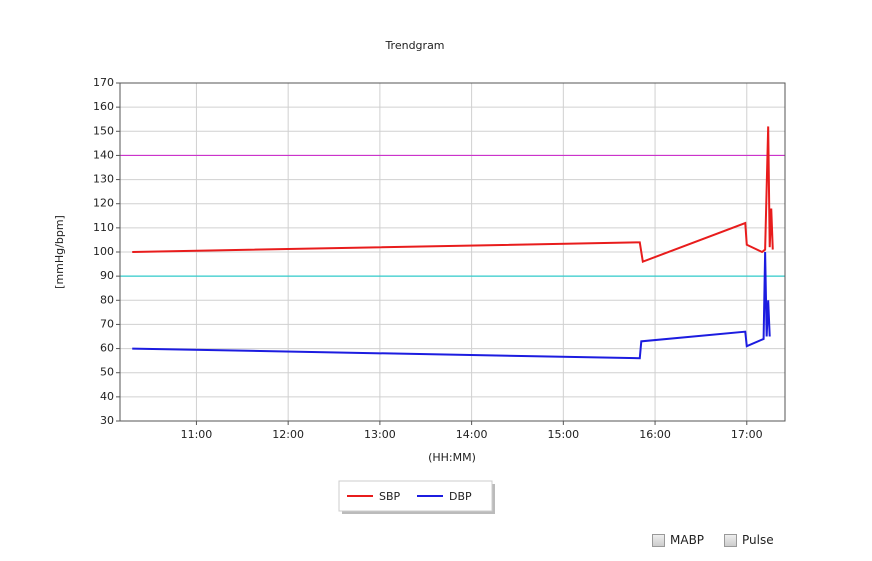 Image resolution: width=872 pixels, height=561 pixels. What do you see at coordinates (103, 227) in the screenshot?
I see `y-tick-label: 110` at bounding box center [103, 227].